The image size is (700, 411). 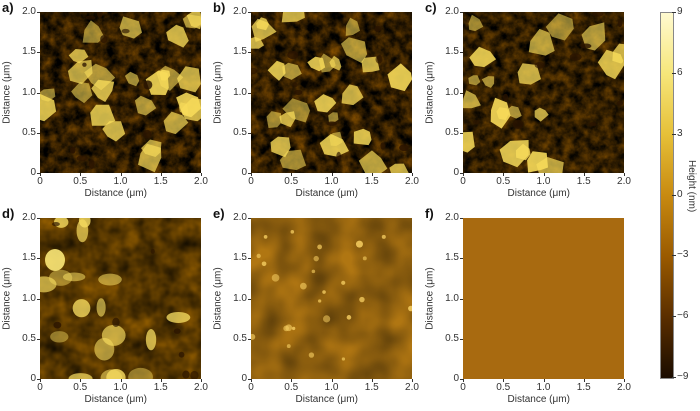 What do you see at coordinates (680, 11) in the screenshot?
I see `colorbar-tick-label: 9` at bounding box center [680, 11].